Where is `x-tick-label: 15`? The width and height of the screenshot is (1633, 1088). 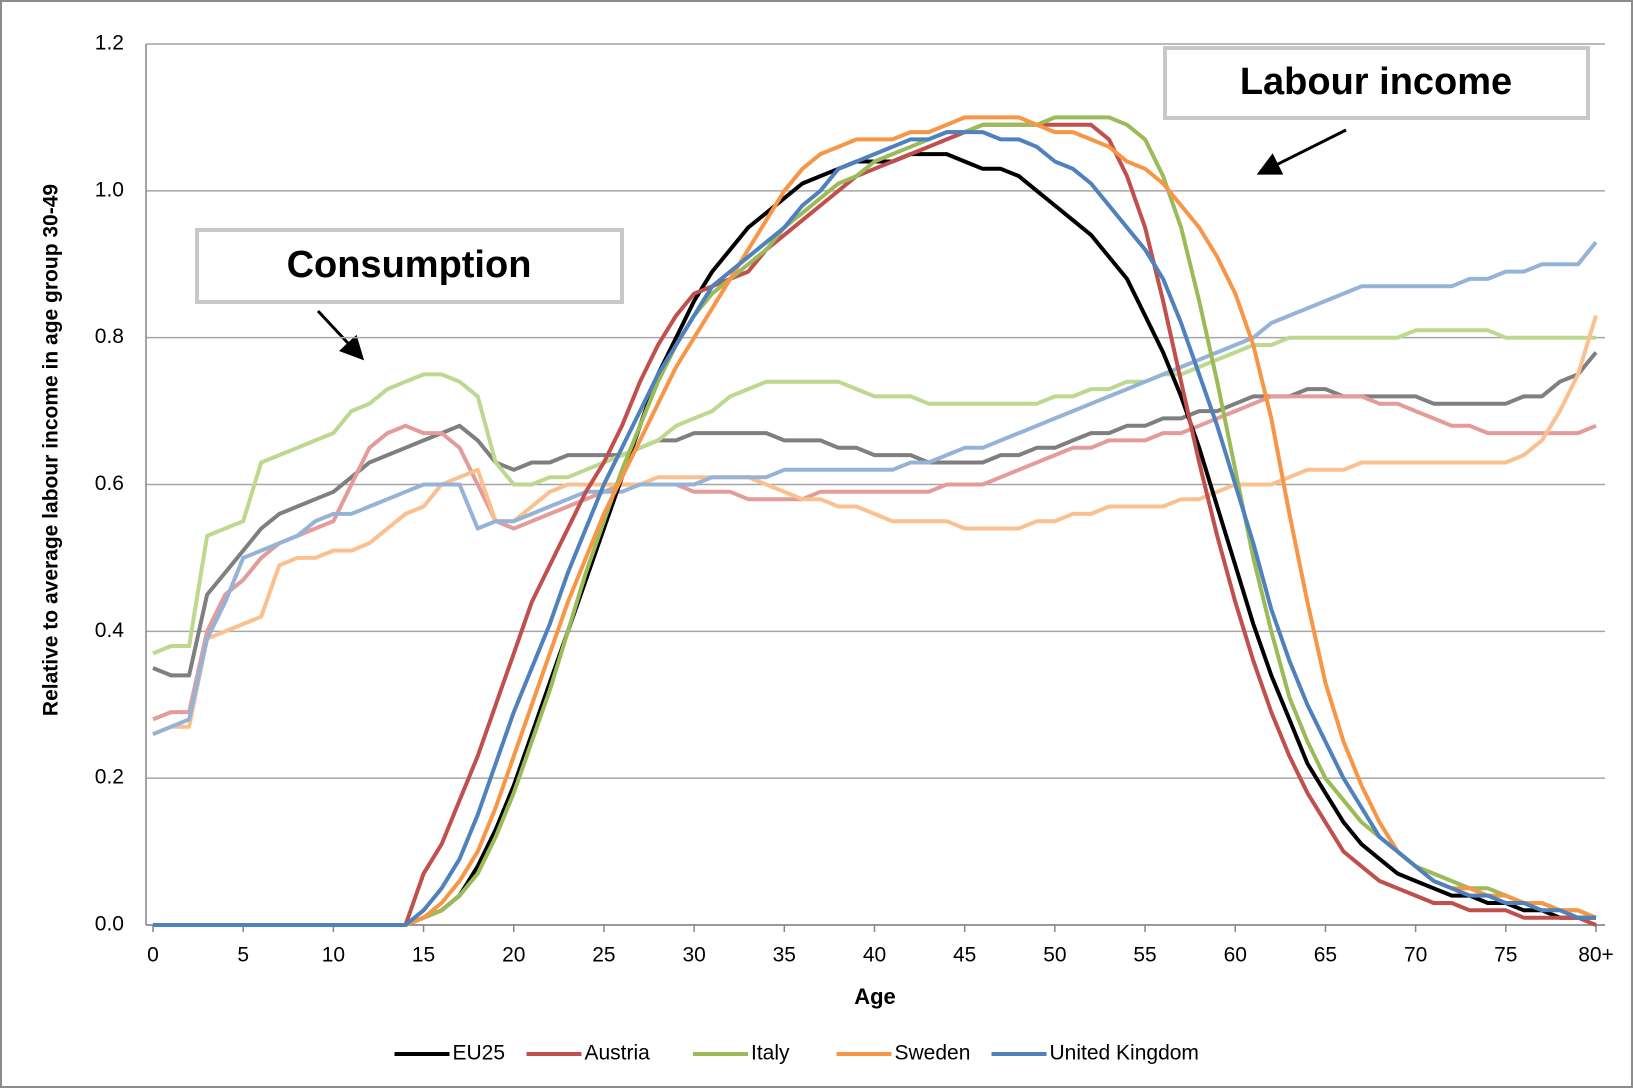 x-tick-label: 15 is located at coordinates (423, 955).